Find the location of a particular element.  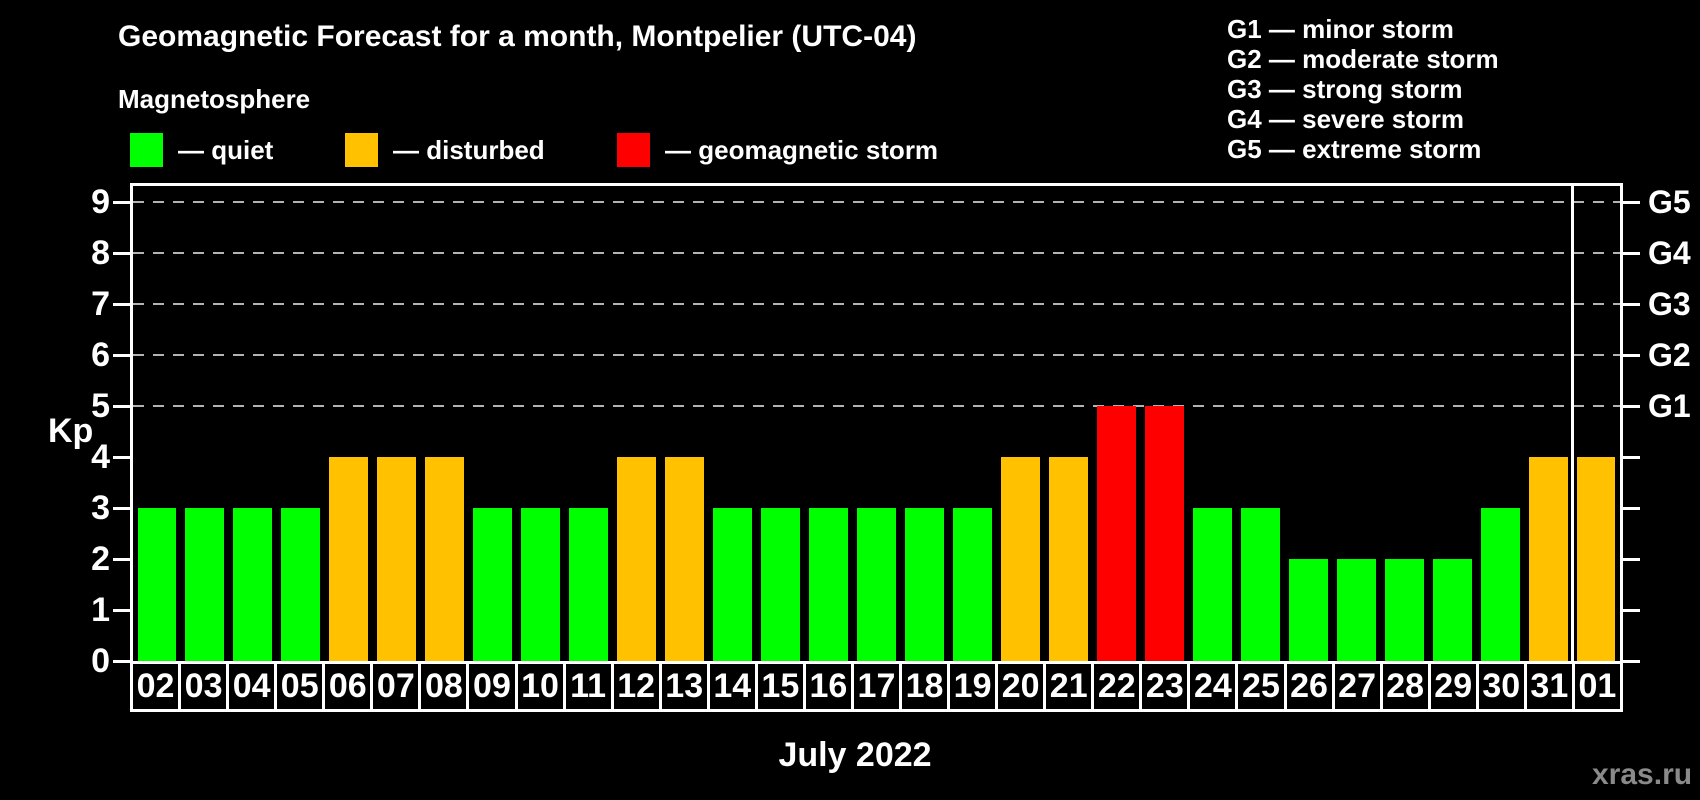

day-label-16: 16 is located at coordinates (830, 686).